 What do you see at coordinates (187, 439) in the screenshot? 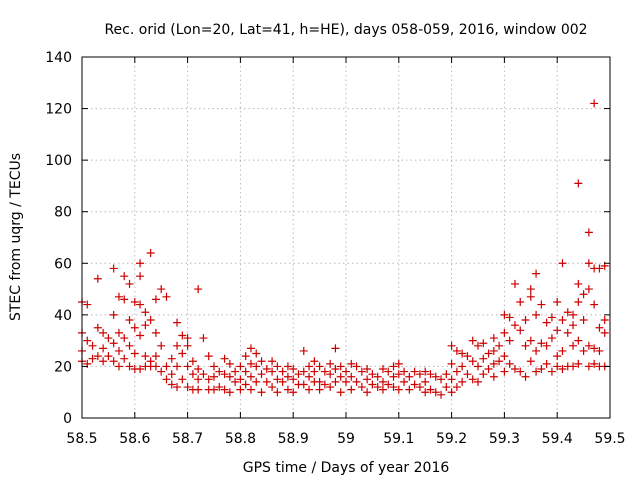
I see `x-tick-label: 58.7` at bounding box center [187, 439].